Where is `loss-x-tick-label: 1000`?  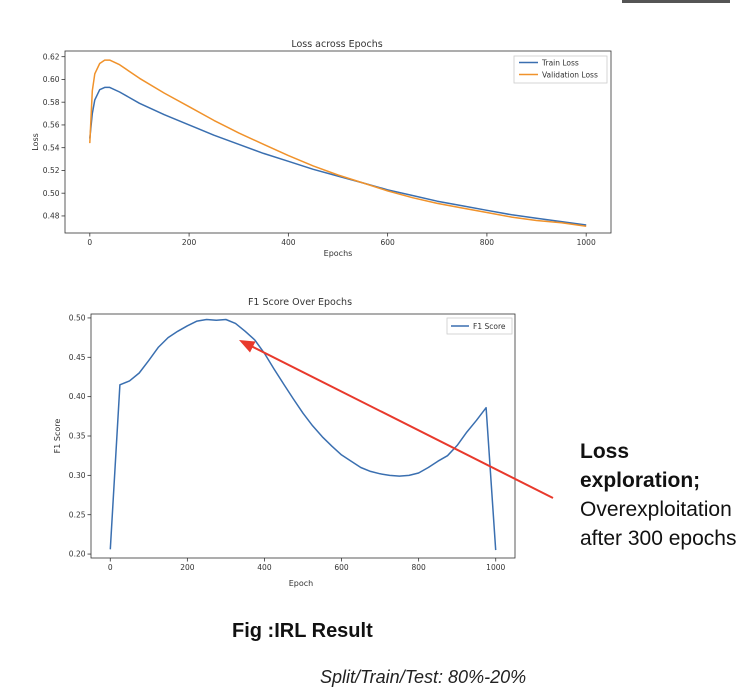
loss-x-tick-label: 1000 is located at coordinates (586, 242).